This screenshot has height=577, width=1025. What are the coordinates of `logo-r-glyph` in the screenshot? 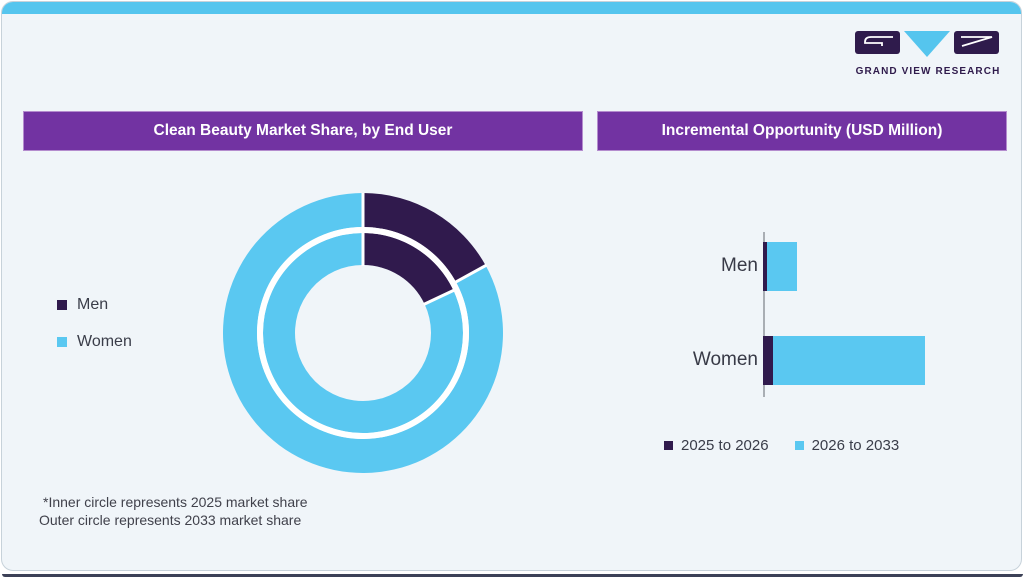 It's located at (977, 41).